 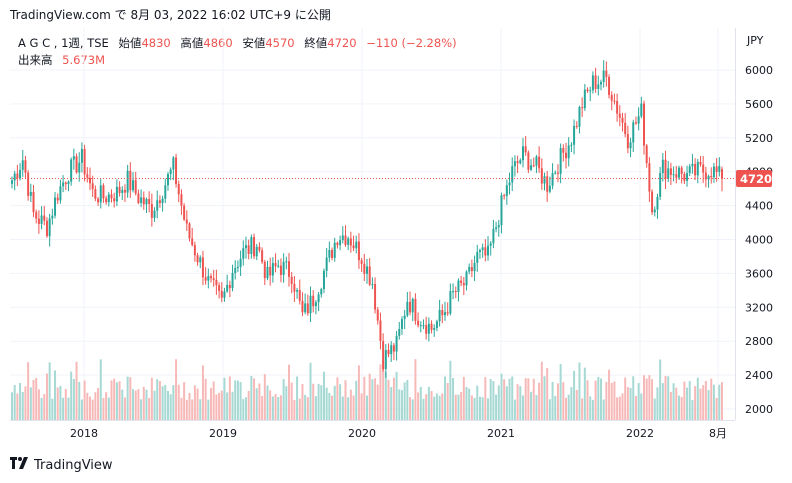 I want to click on brand-footer: TradingView, so click(x=61, y=465).